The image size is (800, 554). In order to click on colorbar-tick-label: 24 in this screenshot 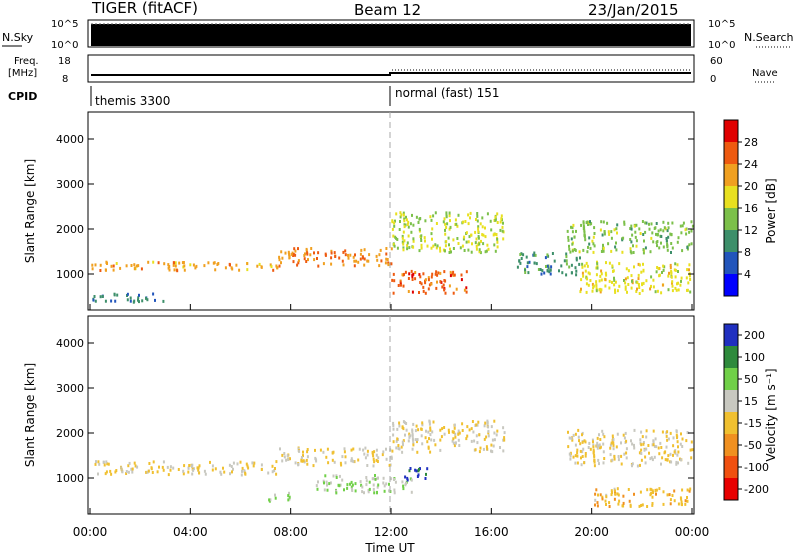, I will do `click(751, 164)`.